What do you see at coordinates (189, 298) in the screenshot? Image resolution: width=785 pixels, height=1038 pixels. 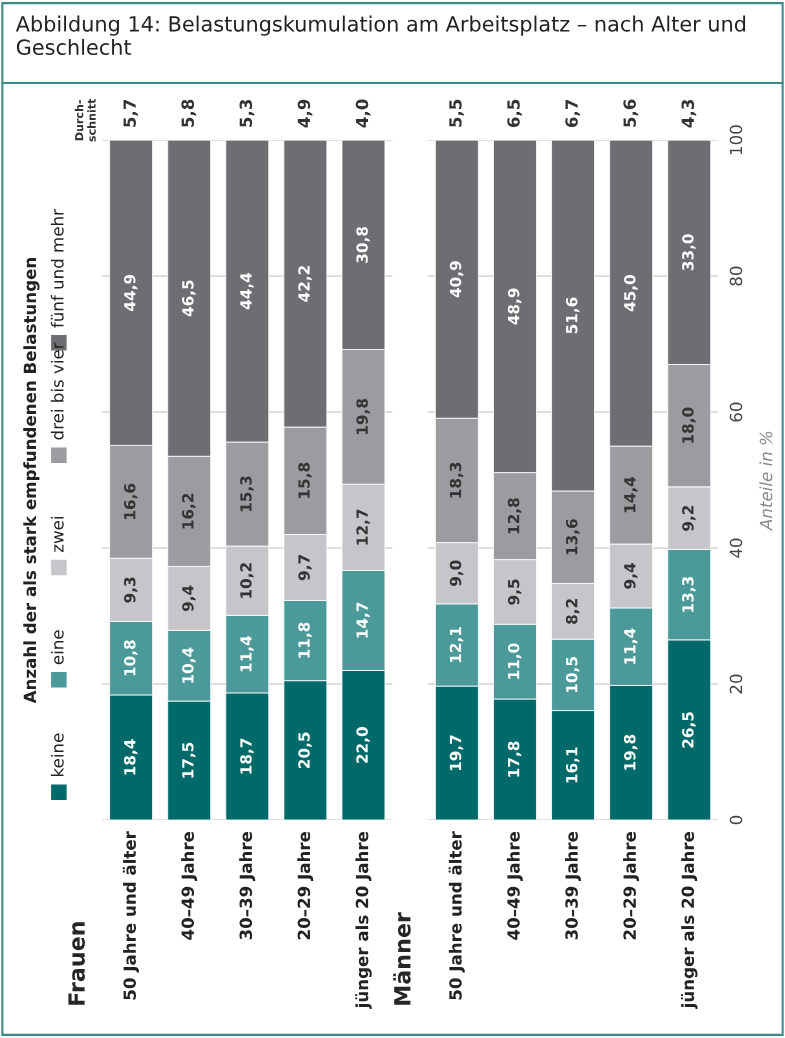 I see `data-label: 46,5` at bounding box center [189, 298].